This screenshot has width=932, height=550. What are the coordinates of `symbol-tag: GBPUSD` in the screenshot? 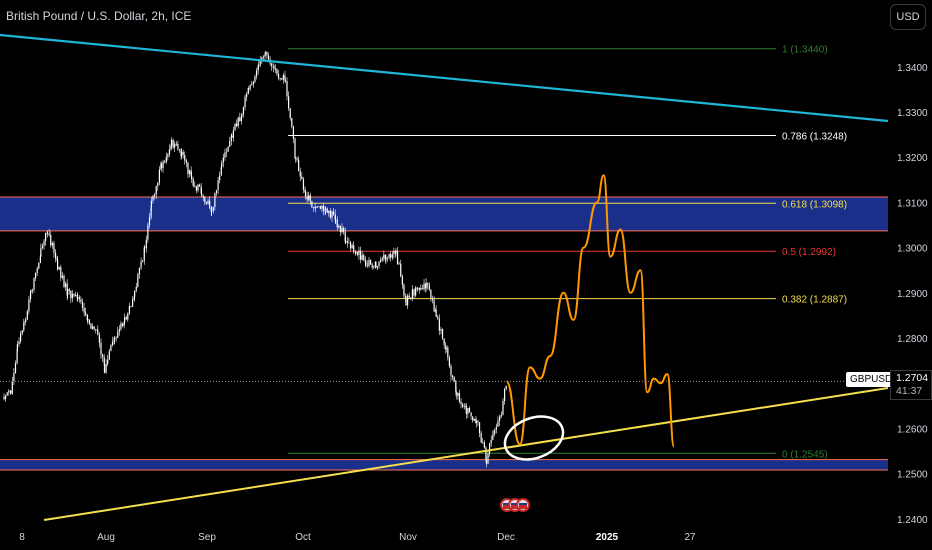 It's located at (871, 379).